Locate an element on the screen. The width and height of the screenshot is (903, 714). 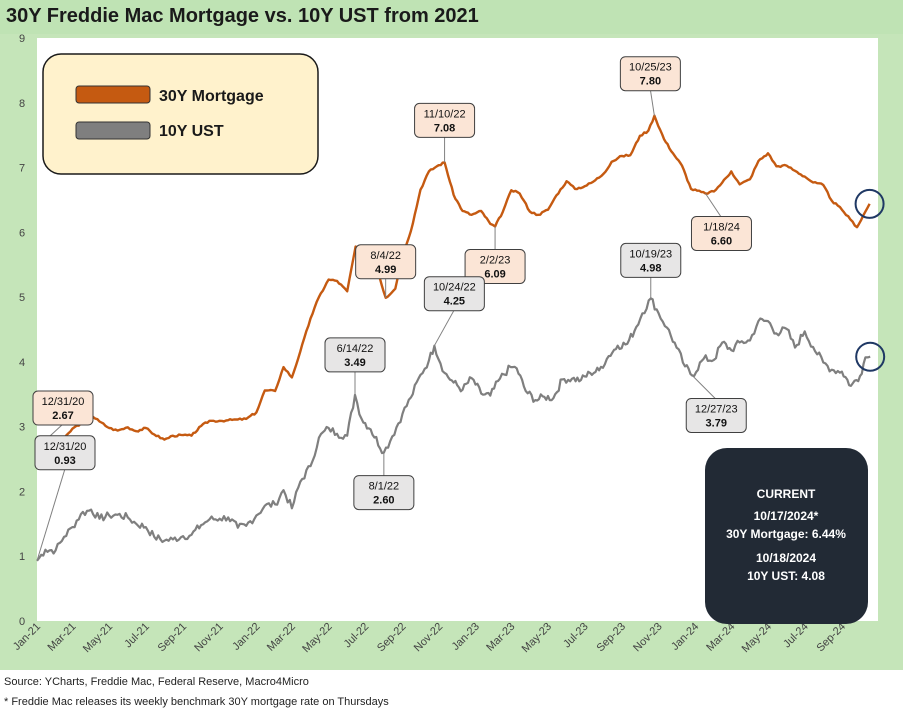
x-tick-label: Sep-21 is located at coordinates (173, 638).